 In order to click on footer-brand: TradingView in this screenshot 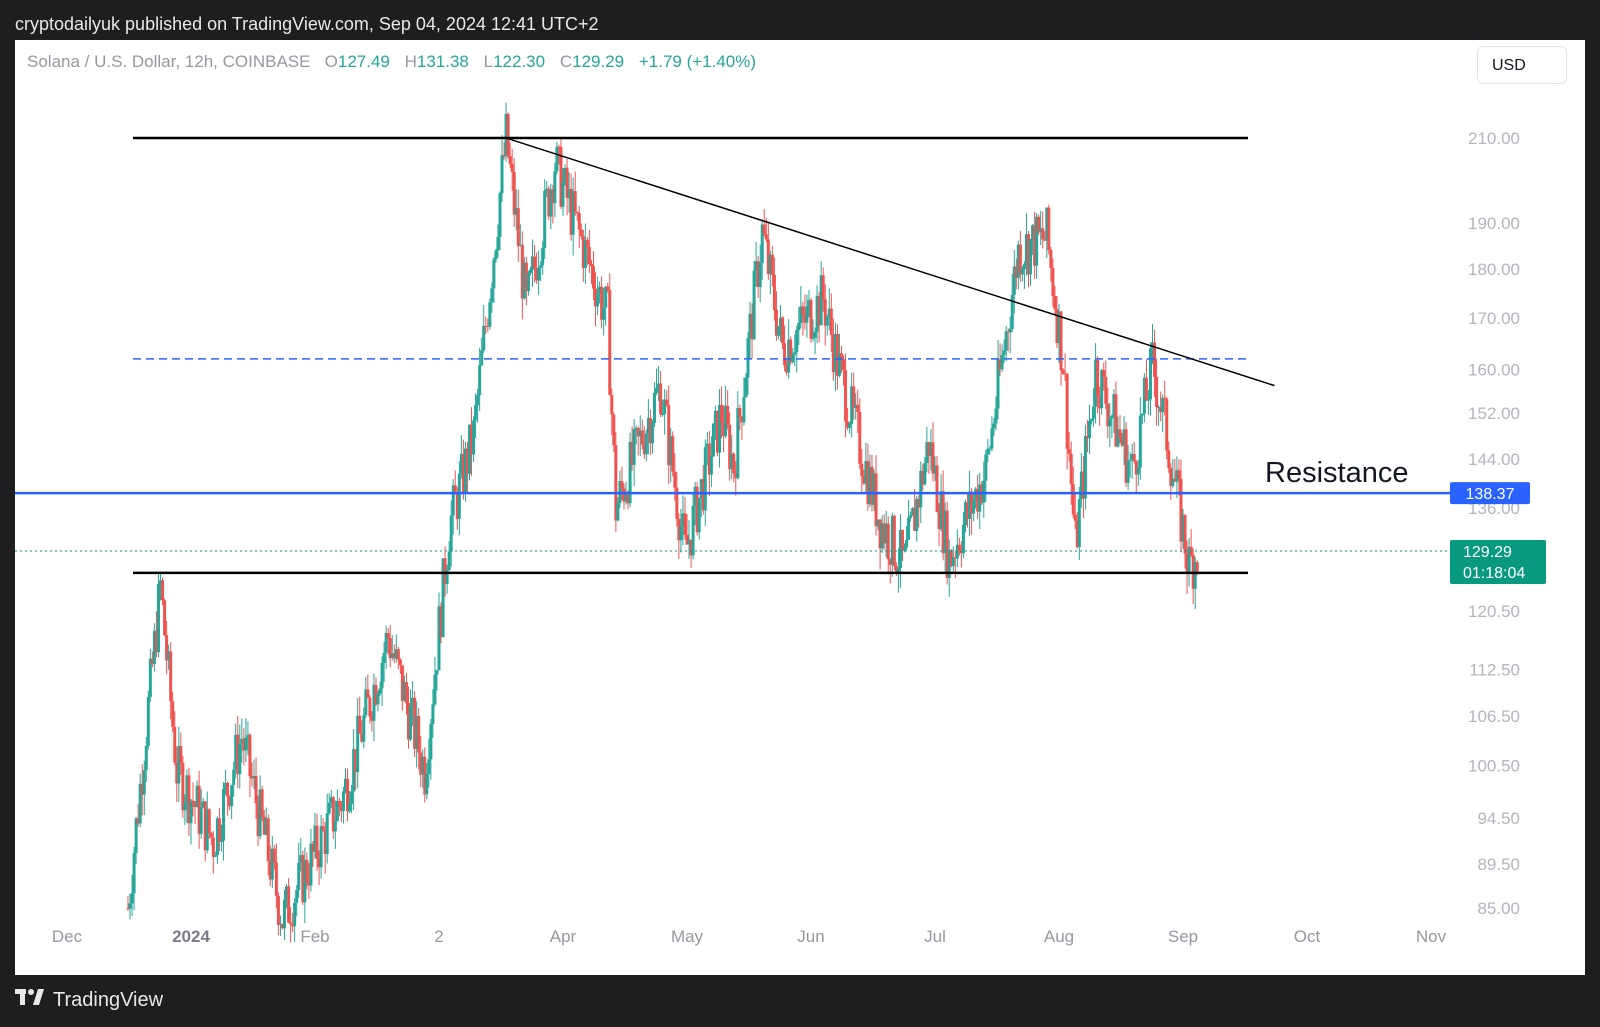, I will do `click(89, 1000)`.